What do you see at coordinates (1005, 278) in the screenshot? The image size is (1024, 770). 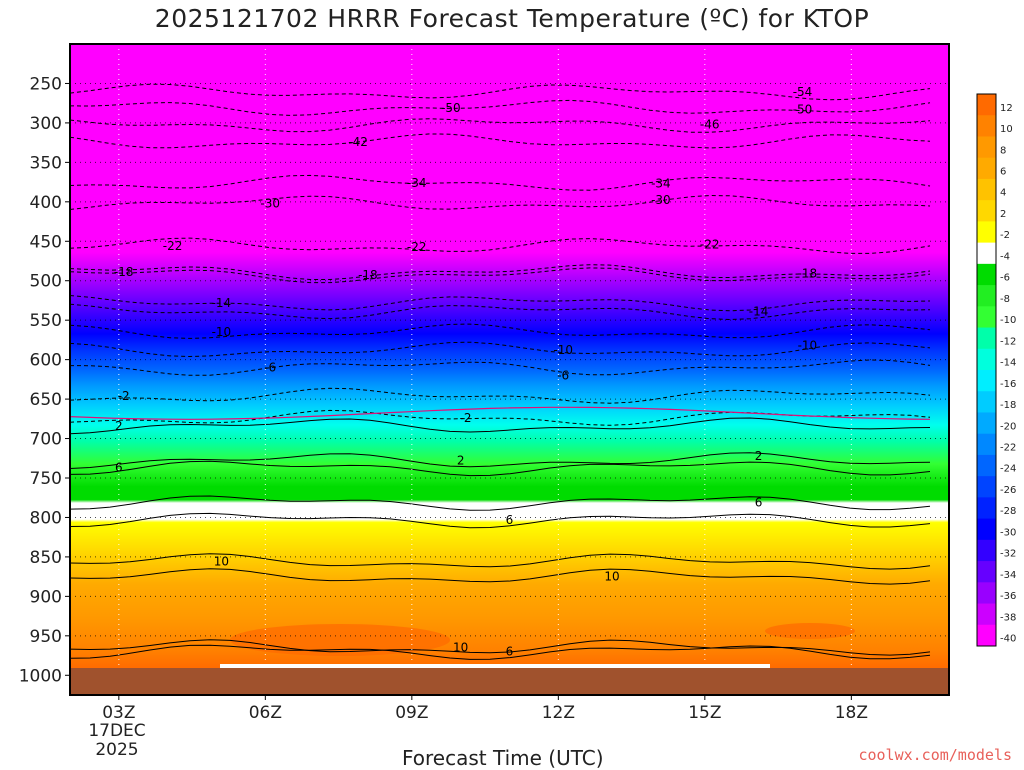 I see `colorbar-label: -6` at bounding box center [1005, 278].